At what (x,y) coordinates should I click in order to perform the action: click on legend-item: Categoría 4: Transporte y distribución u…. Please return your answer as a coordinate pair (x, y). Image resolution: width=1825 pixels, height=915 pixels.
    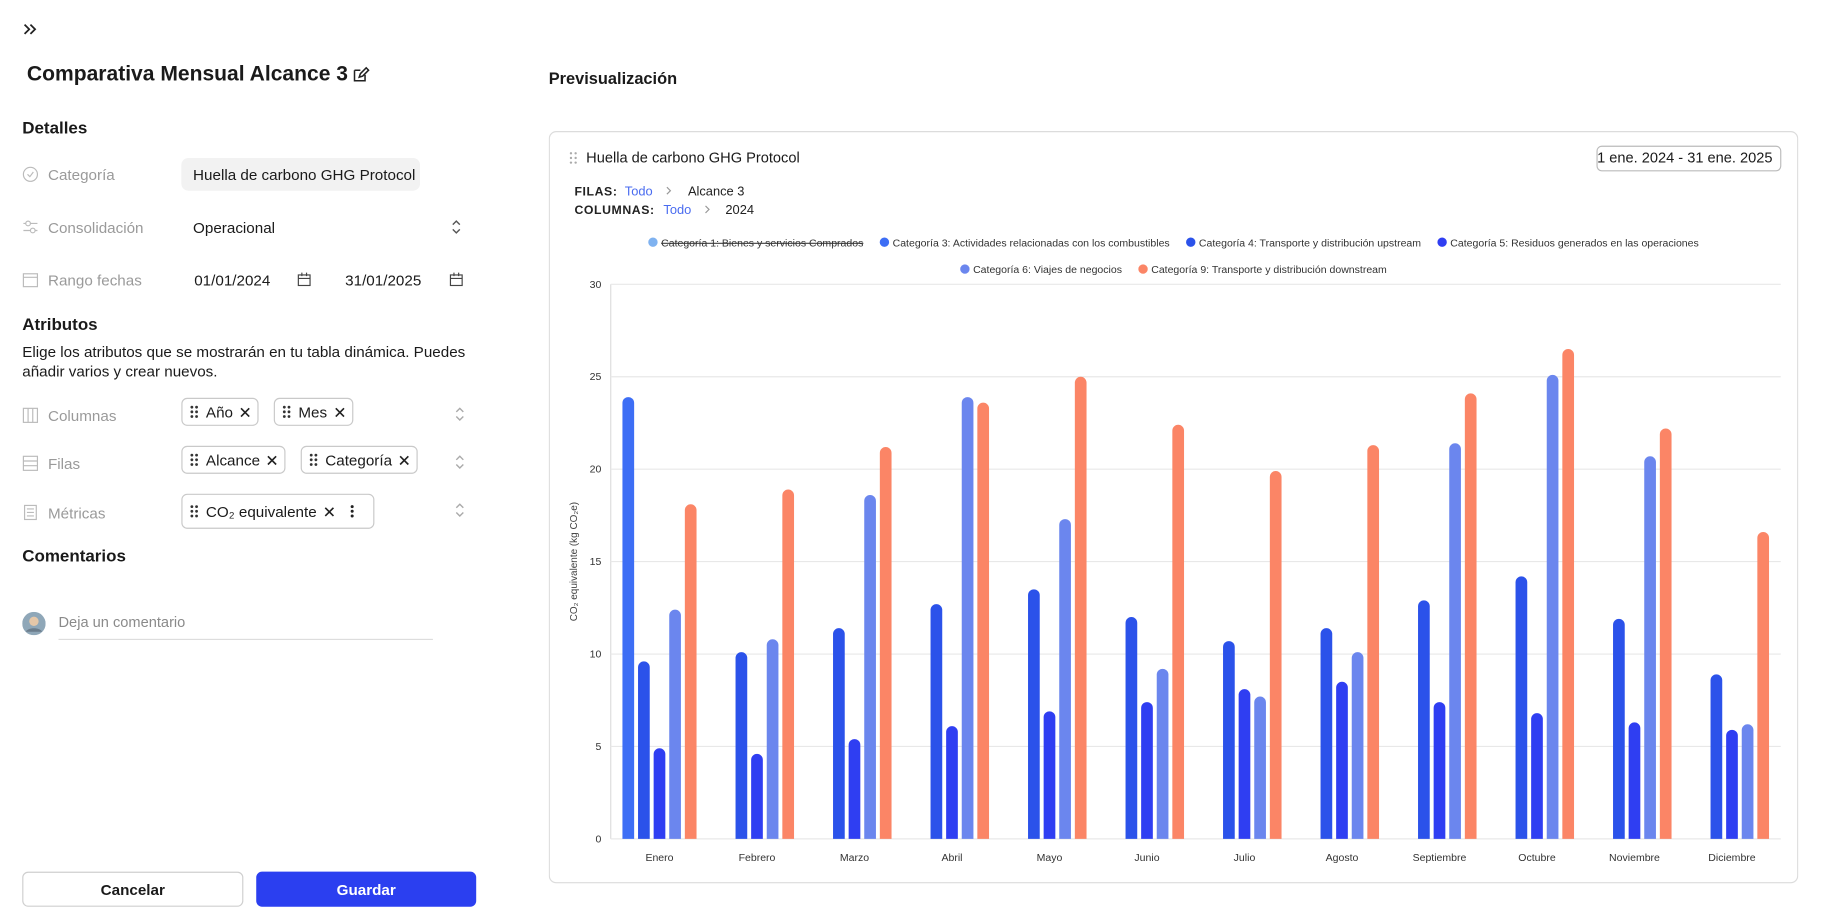
    Looking at the image, I should click on (1303, 243).